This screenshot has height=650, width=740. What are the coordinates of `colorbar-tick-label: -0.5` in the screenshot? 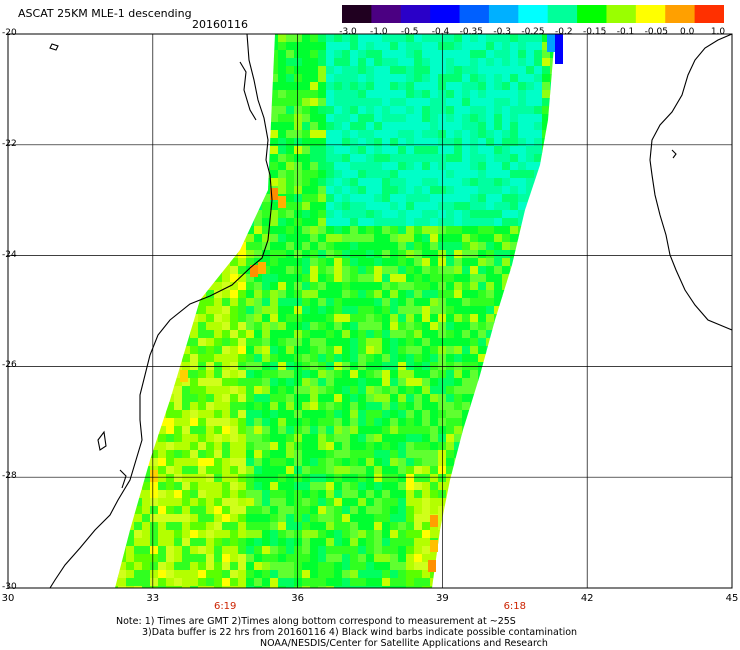 It's located at (409, 32).